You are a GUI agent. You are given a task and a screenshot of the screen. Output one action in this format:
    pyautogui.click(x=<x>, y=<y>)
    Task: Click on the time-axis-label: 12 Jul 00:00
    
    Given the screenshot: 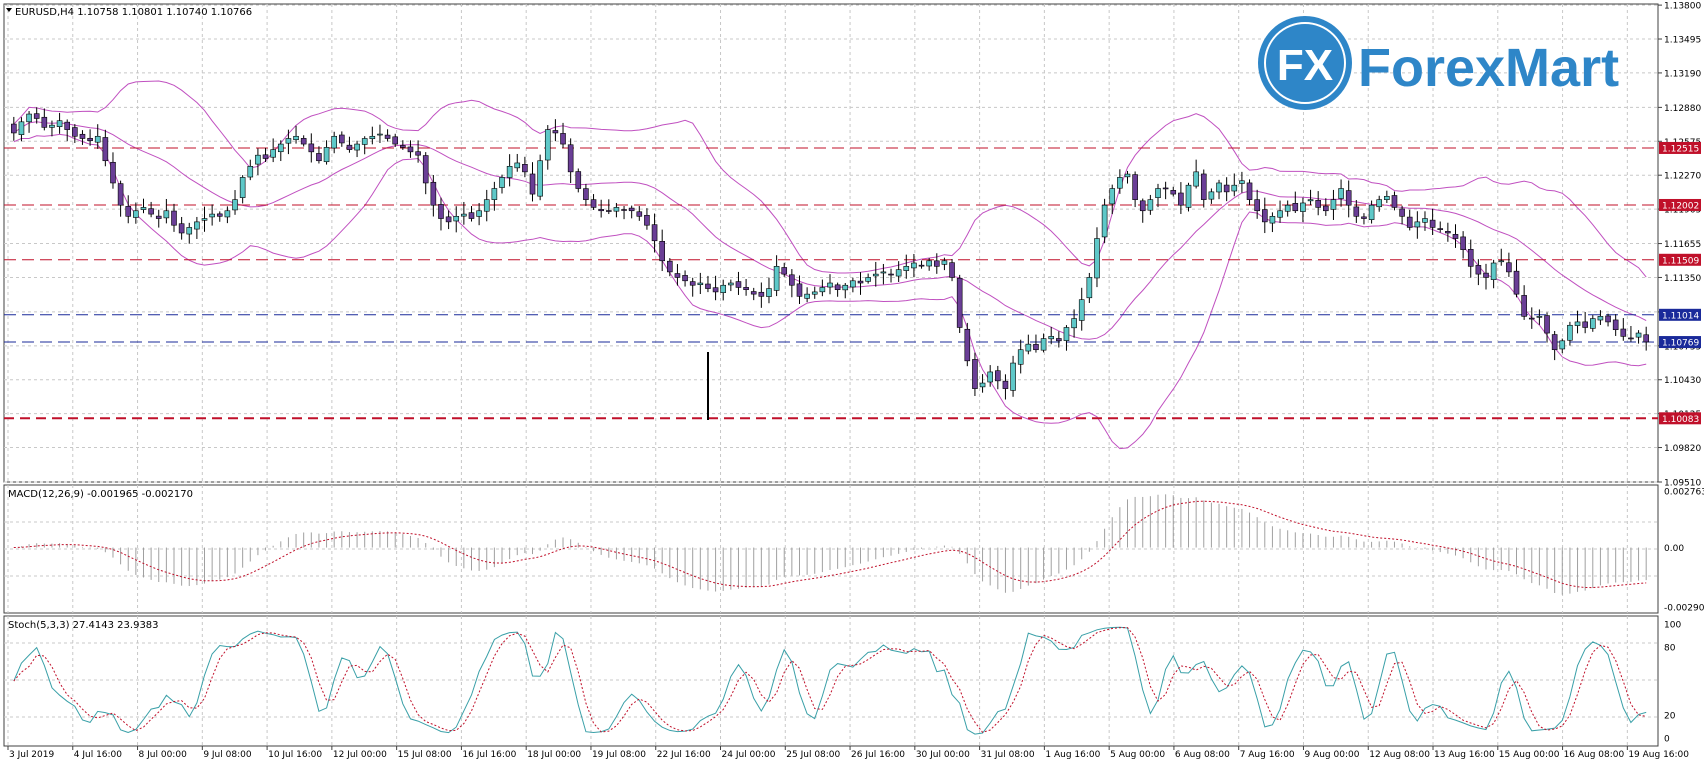 What is the action you would take?
    pyautogui.click(x=360, y=755)
    